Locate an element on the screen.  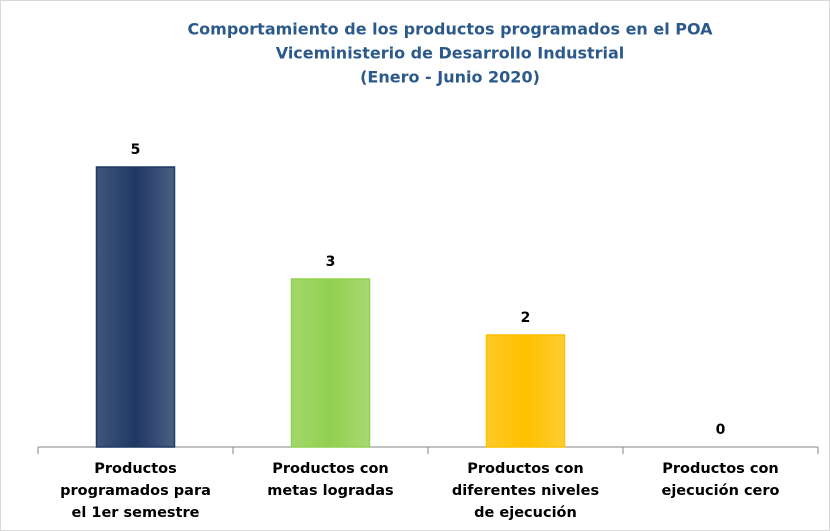
data-label: 0 is located at coordinates (721, 430).